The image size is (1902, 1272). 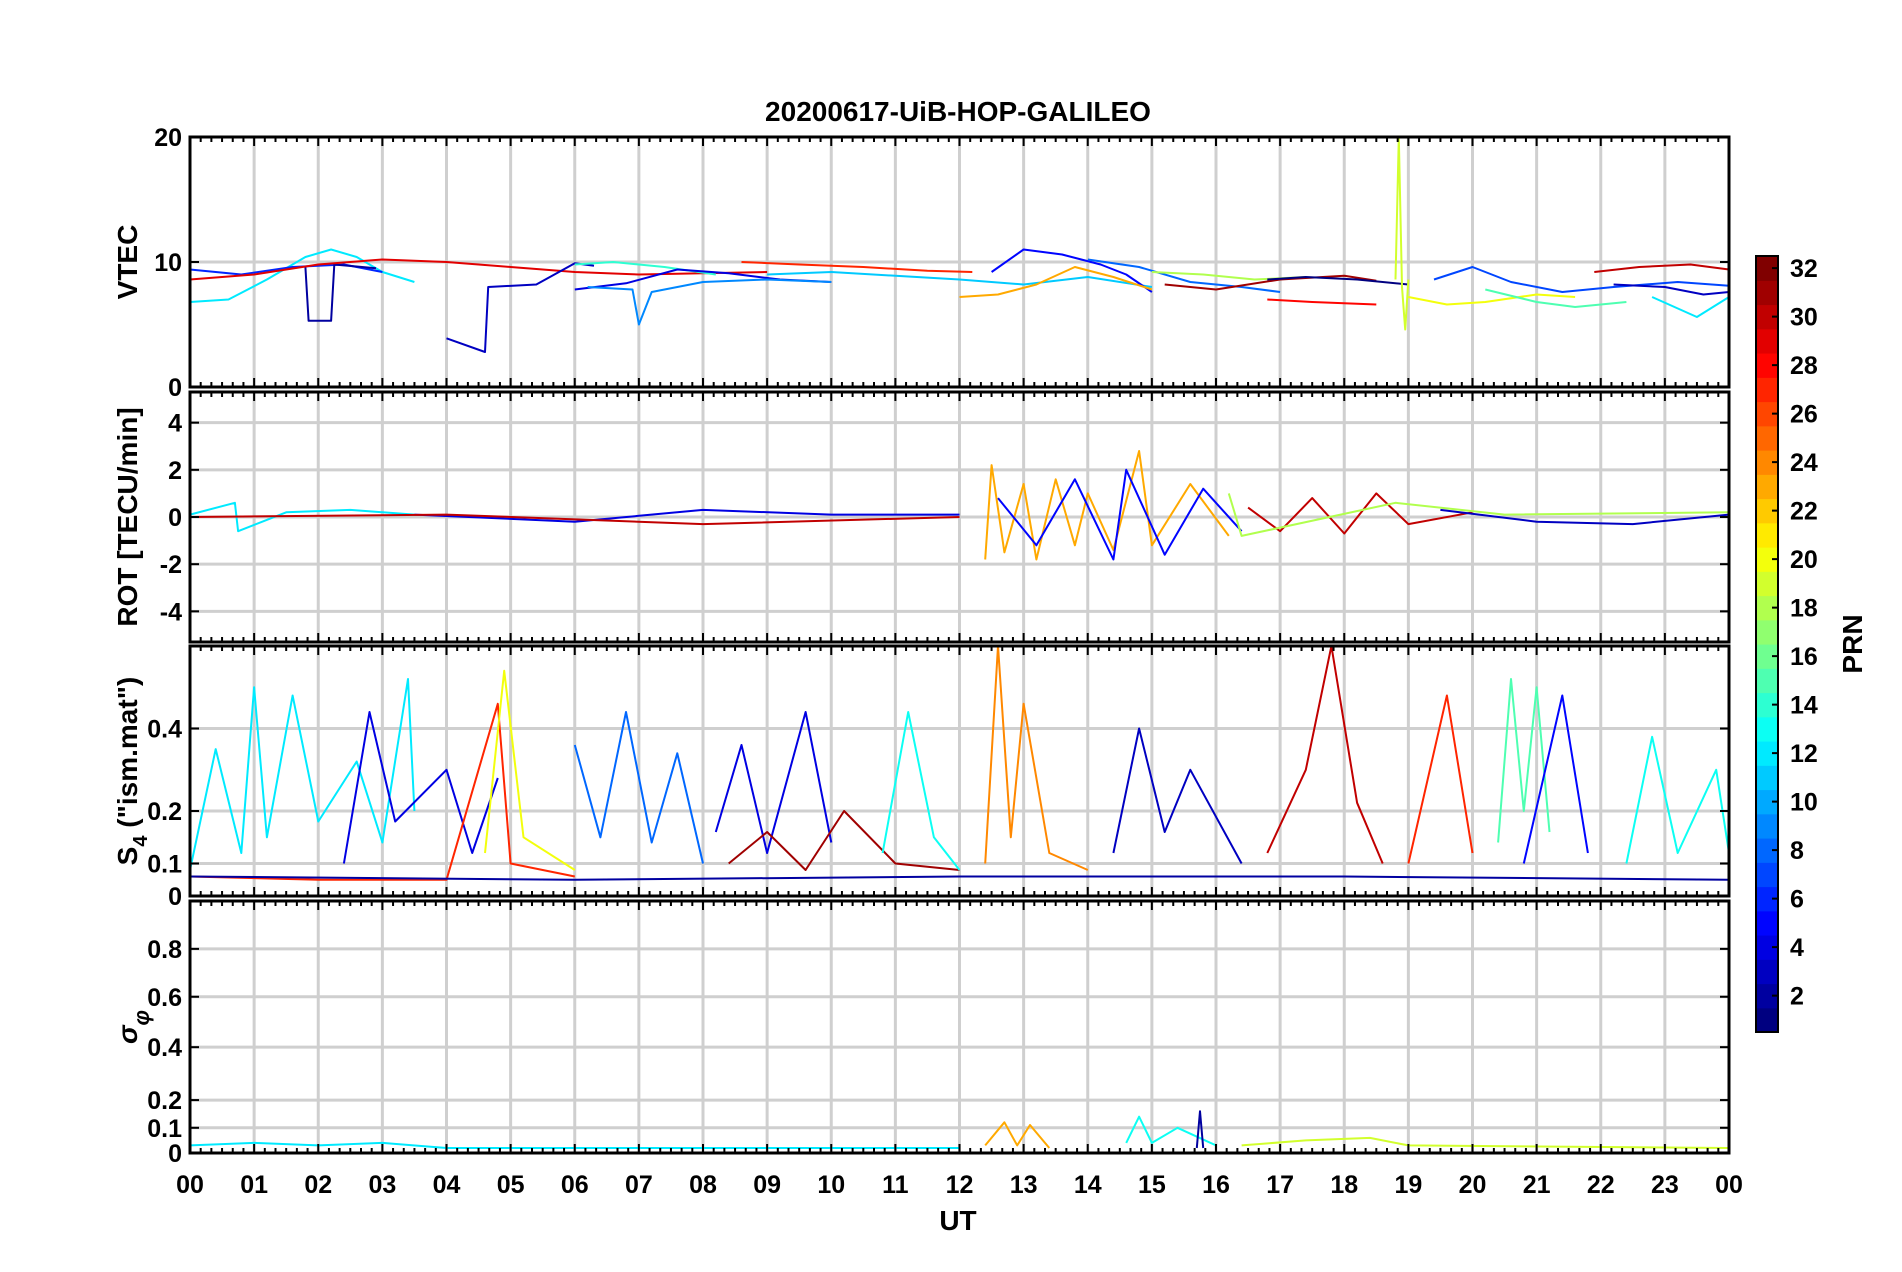 What do you see at coordinates (447, 1185) in the screenshot?
I see `x-tick-label: 04` at bounding box center [447, 1185].